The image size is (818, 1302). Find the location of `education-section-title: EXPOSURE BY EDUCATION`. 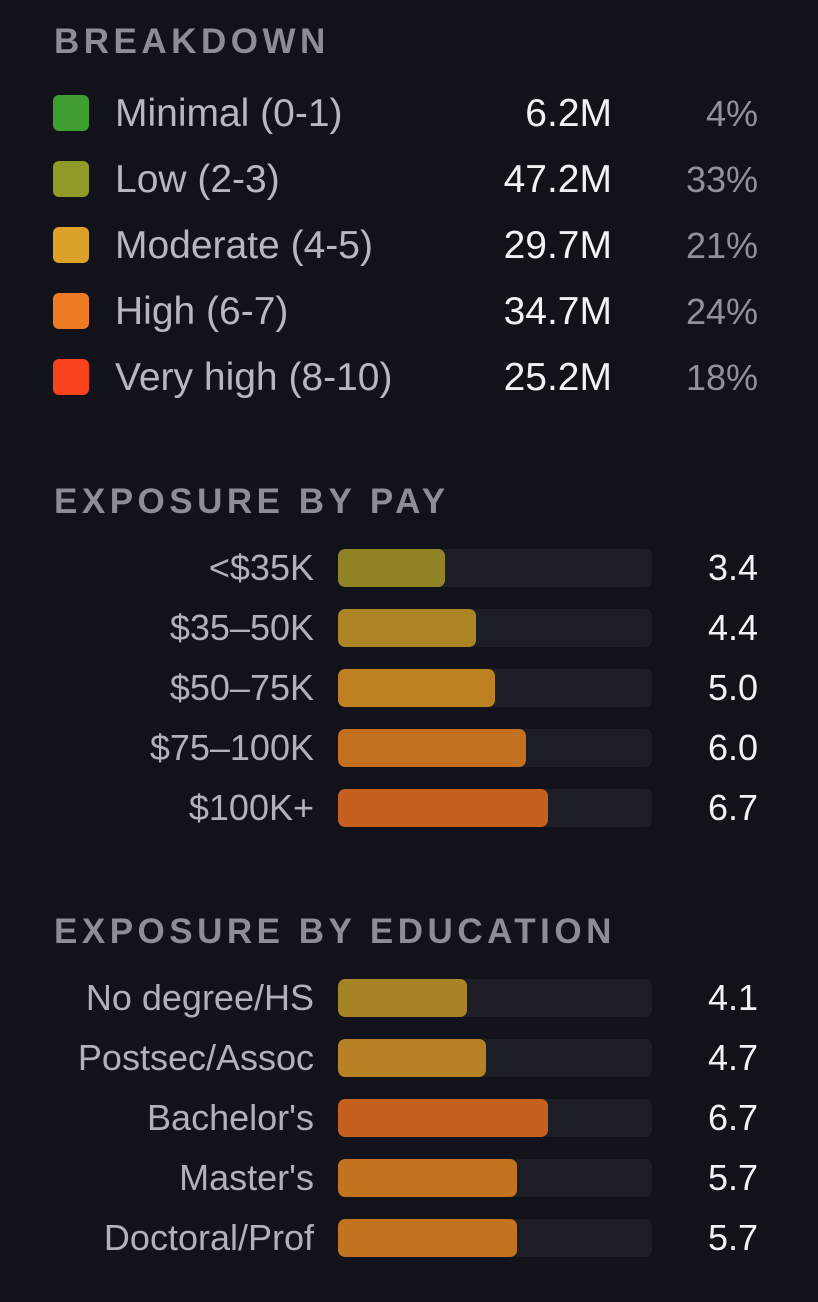

education-section-title: EXPOSURE BY EDUCATION is located at coordinates (335, 931).